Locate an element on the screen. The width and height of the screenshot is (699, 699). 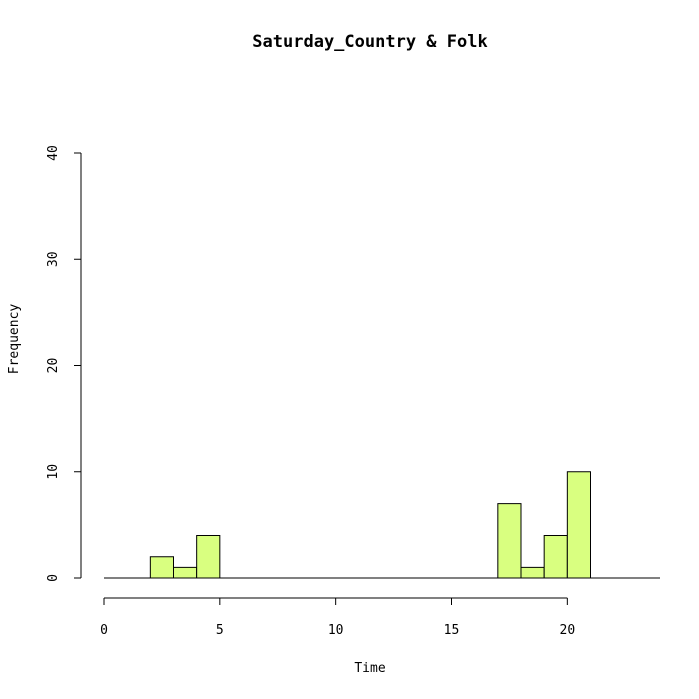
x-tick-label: 20 is located at coordinates (568, 630).